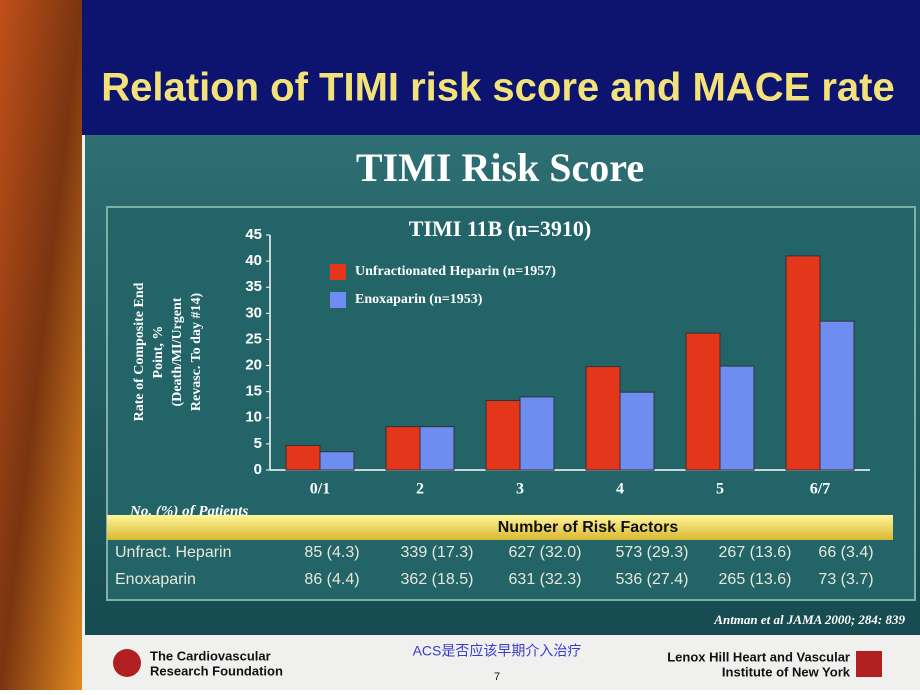 The height and width of the screenshot is (695, 920). I want to click on y-tick-label: 15, so click(253, 391).